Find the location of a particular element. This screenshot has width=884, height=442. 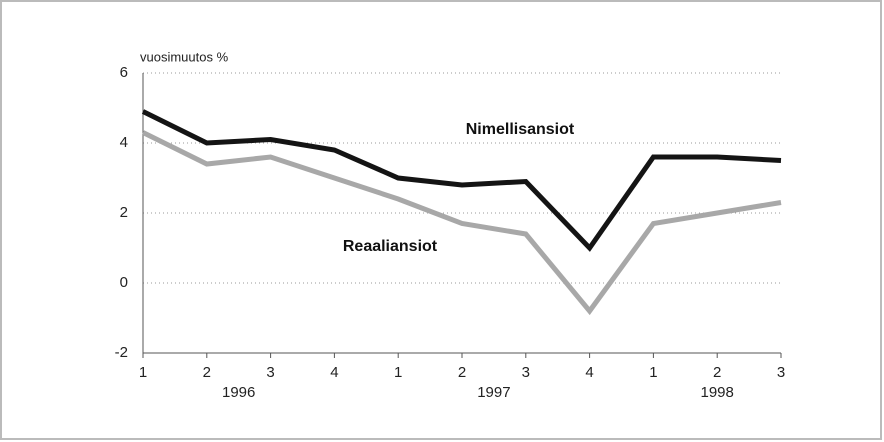

series-label: Reaaliansiot is located at coordinates (390, 246).